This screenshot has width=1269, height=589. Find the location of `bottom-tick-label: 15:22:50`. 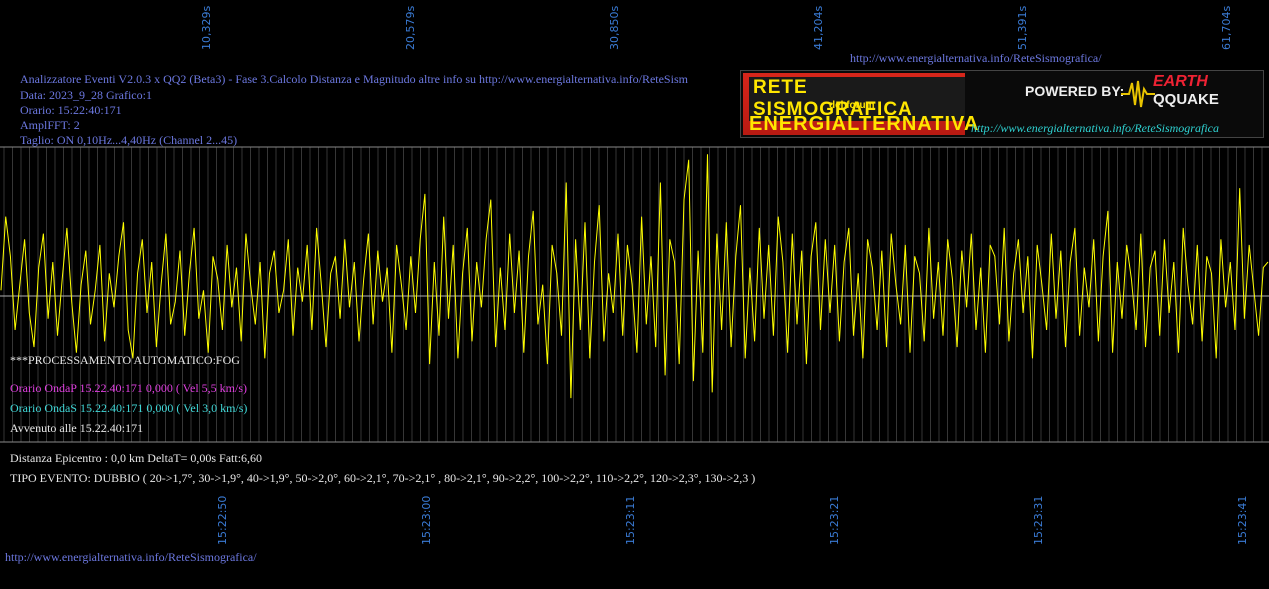

bottom-tick-label: 15:22:50 is located at coordinates (222, 520).